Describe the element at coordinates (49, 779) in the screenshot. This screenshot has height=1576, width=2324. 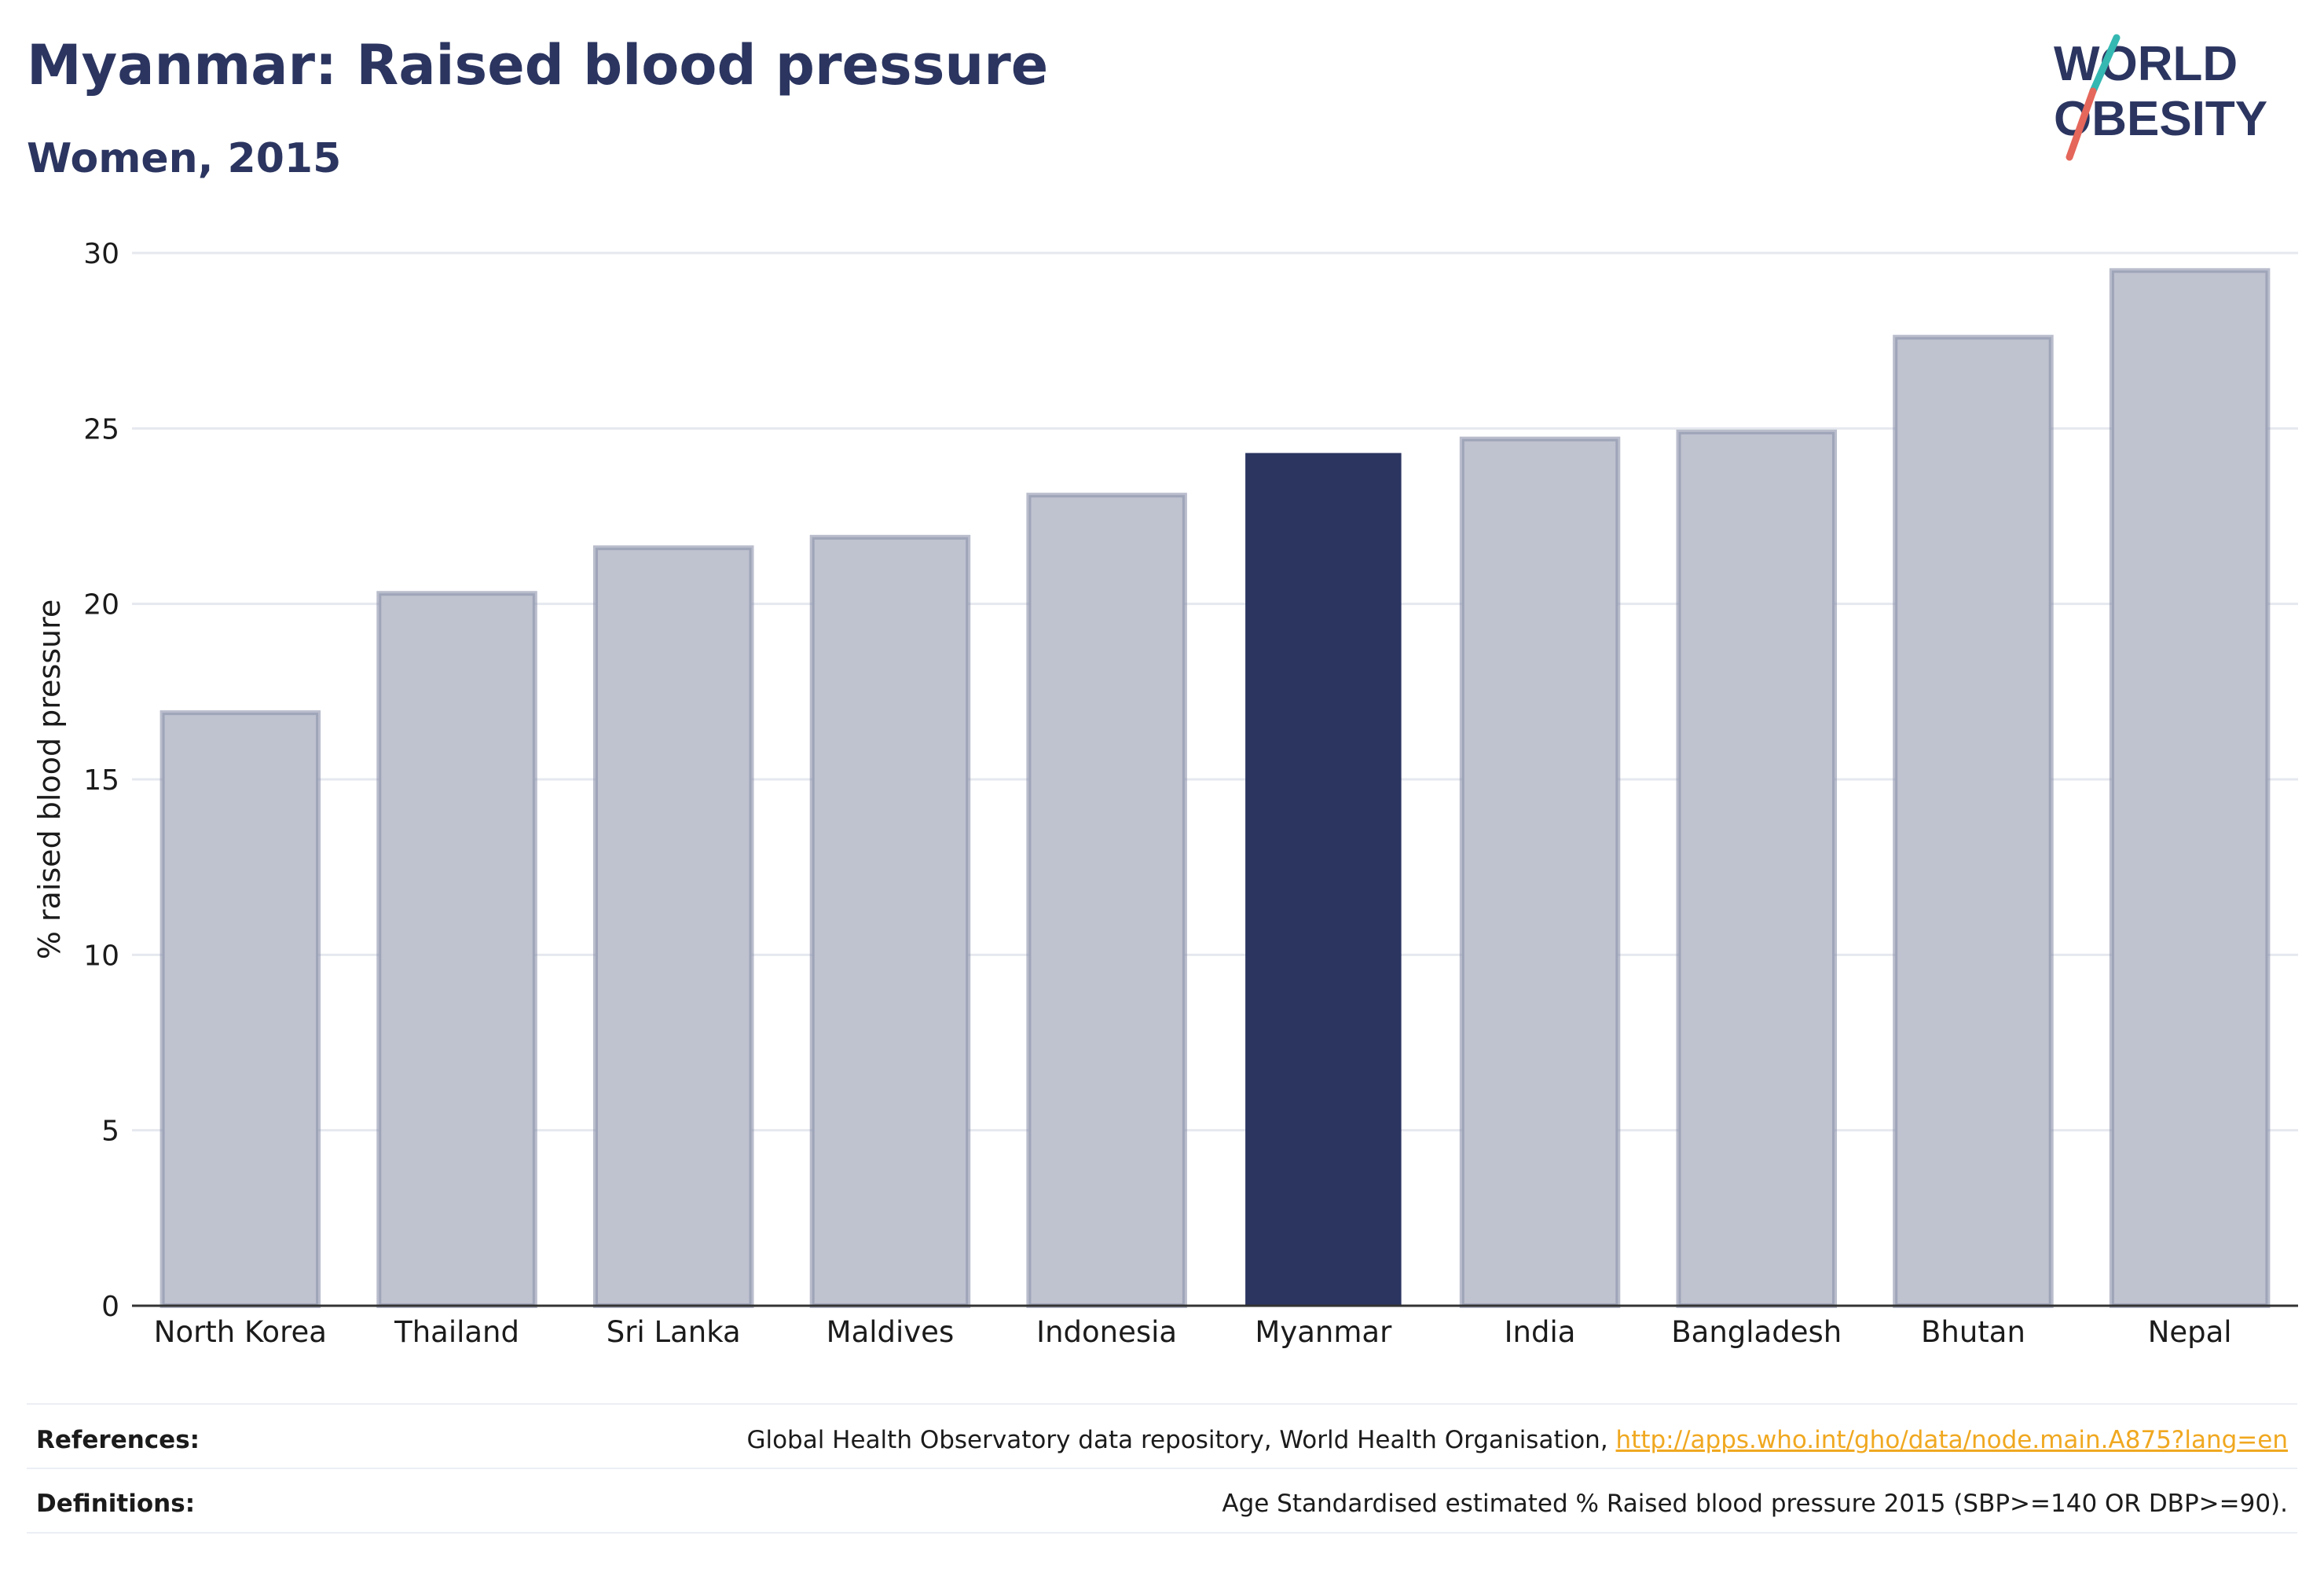
I see `y-axis-label: % raised blood pressure` at that location.